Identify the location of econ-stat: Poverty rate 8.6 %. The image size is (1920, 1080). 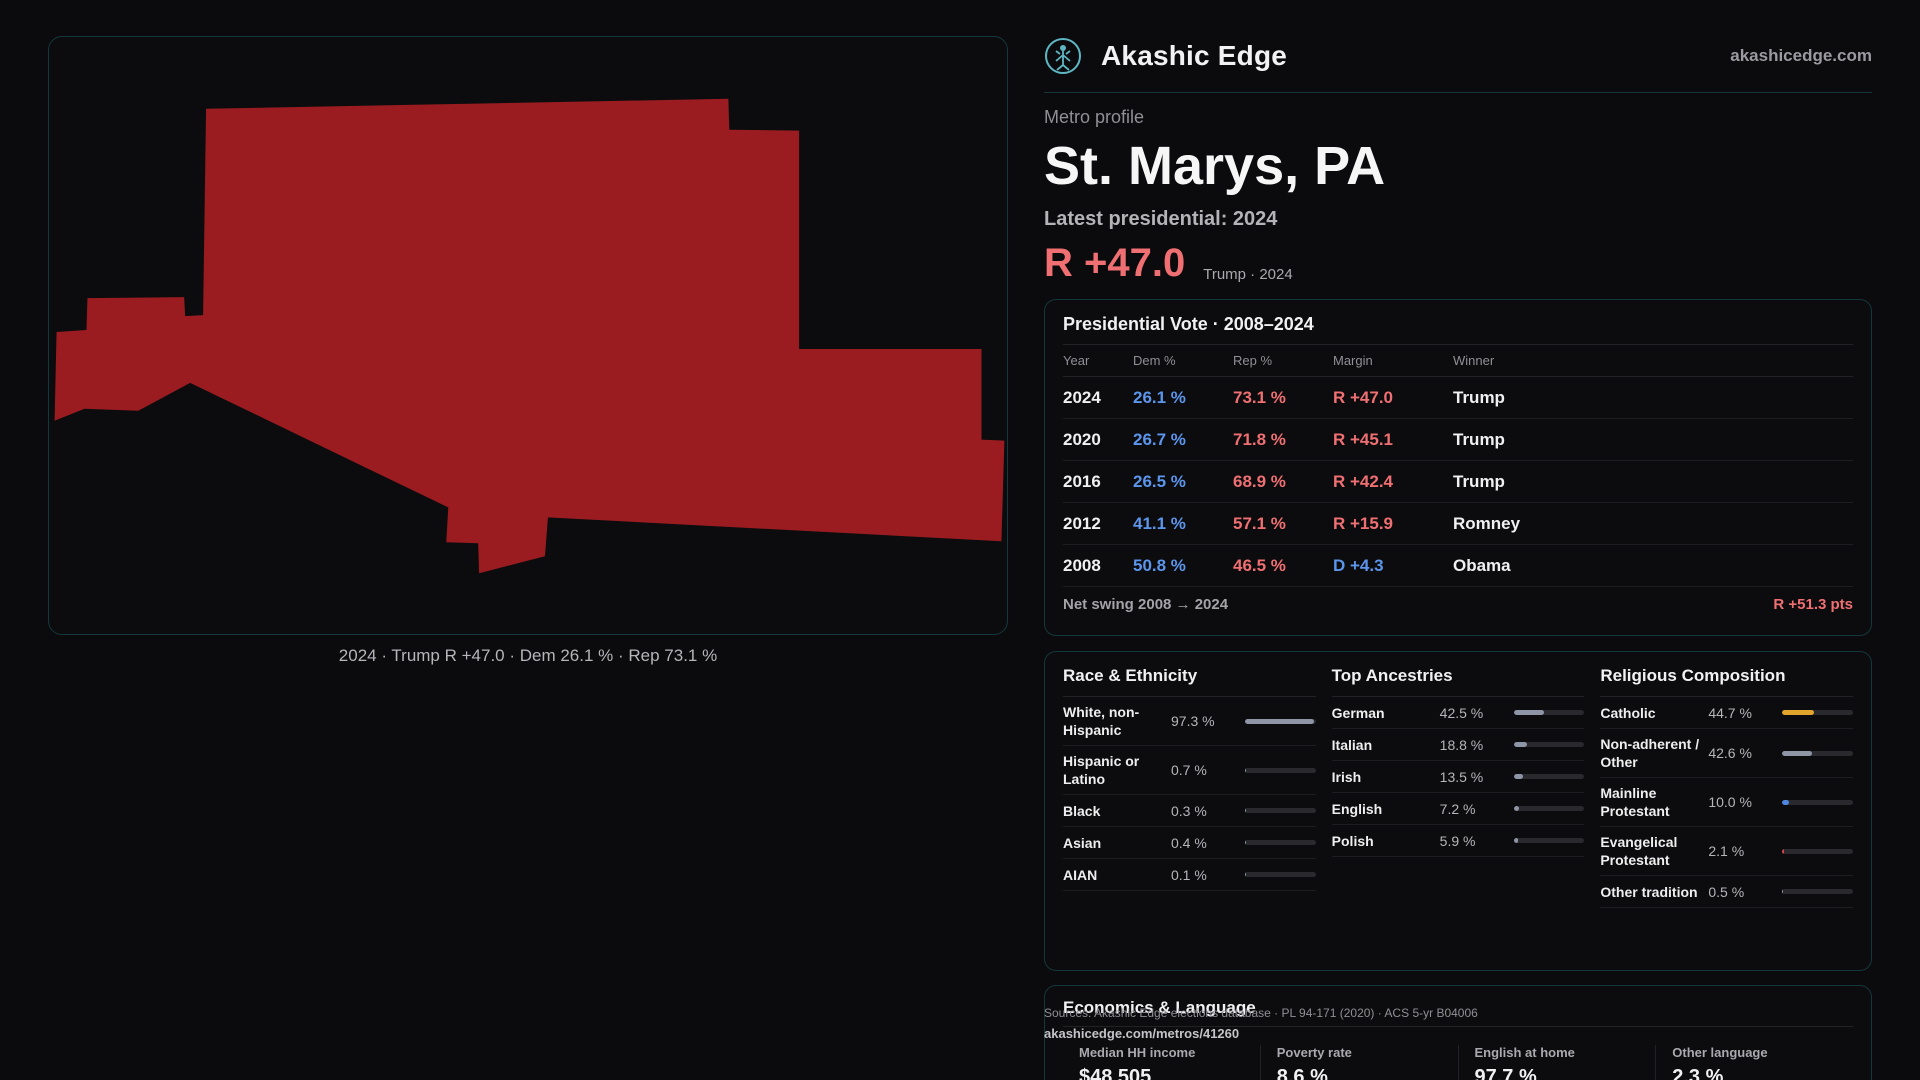
(1358, 1062).